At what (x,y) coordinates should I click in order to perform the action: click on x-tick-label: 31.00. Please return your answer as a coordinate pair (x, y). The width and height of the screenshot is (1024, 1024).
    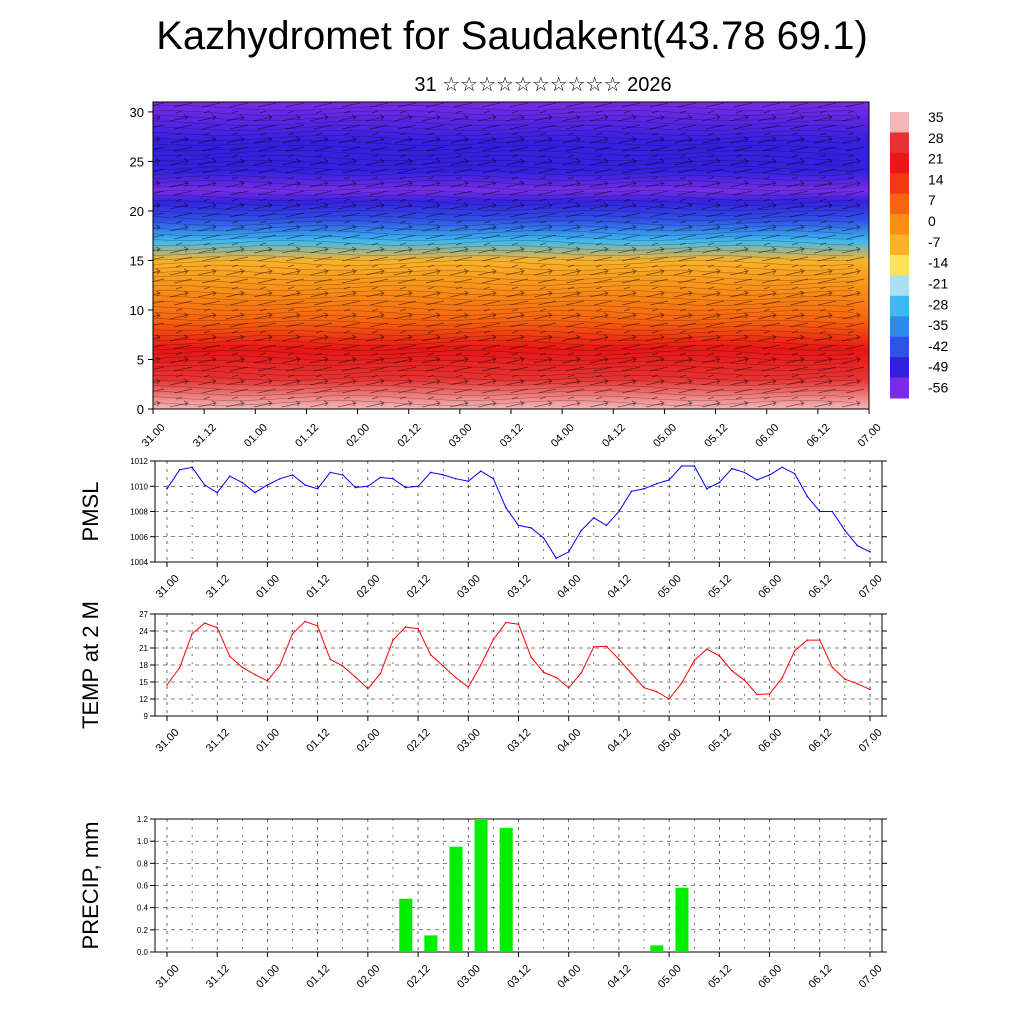
    Looking at the image, I should click on (168, 977).